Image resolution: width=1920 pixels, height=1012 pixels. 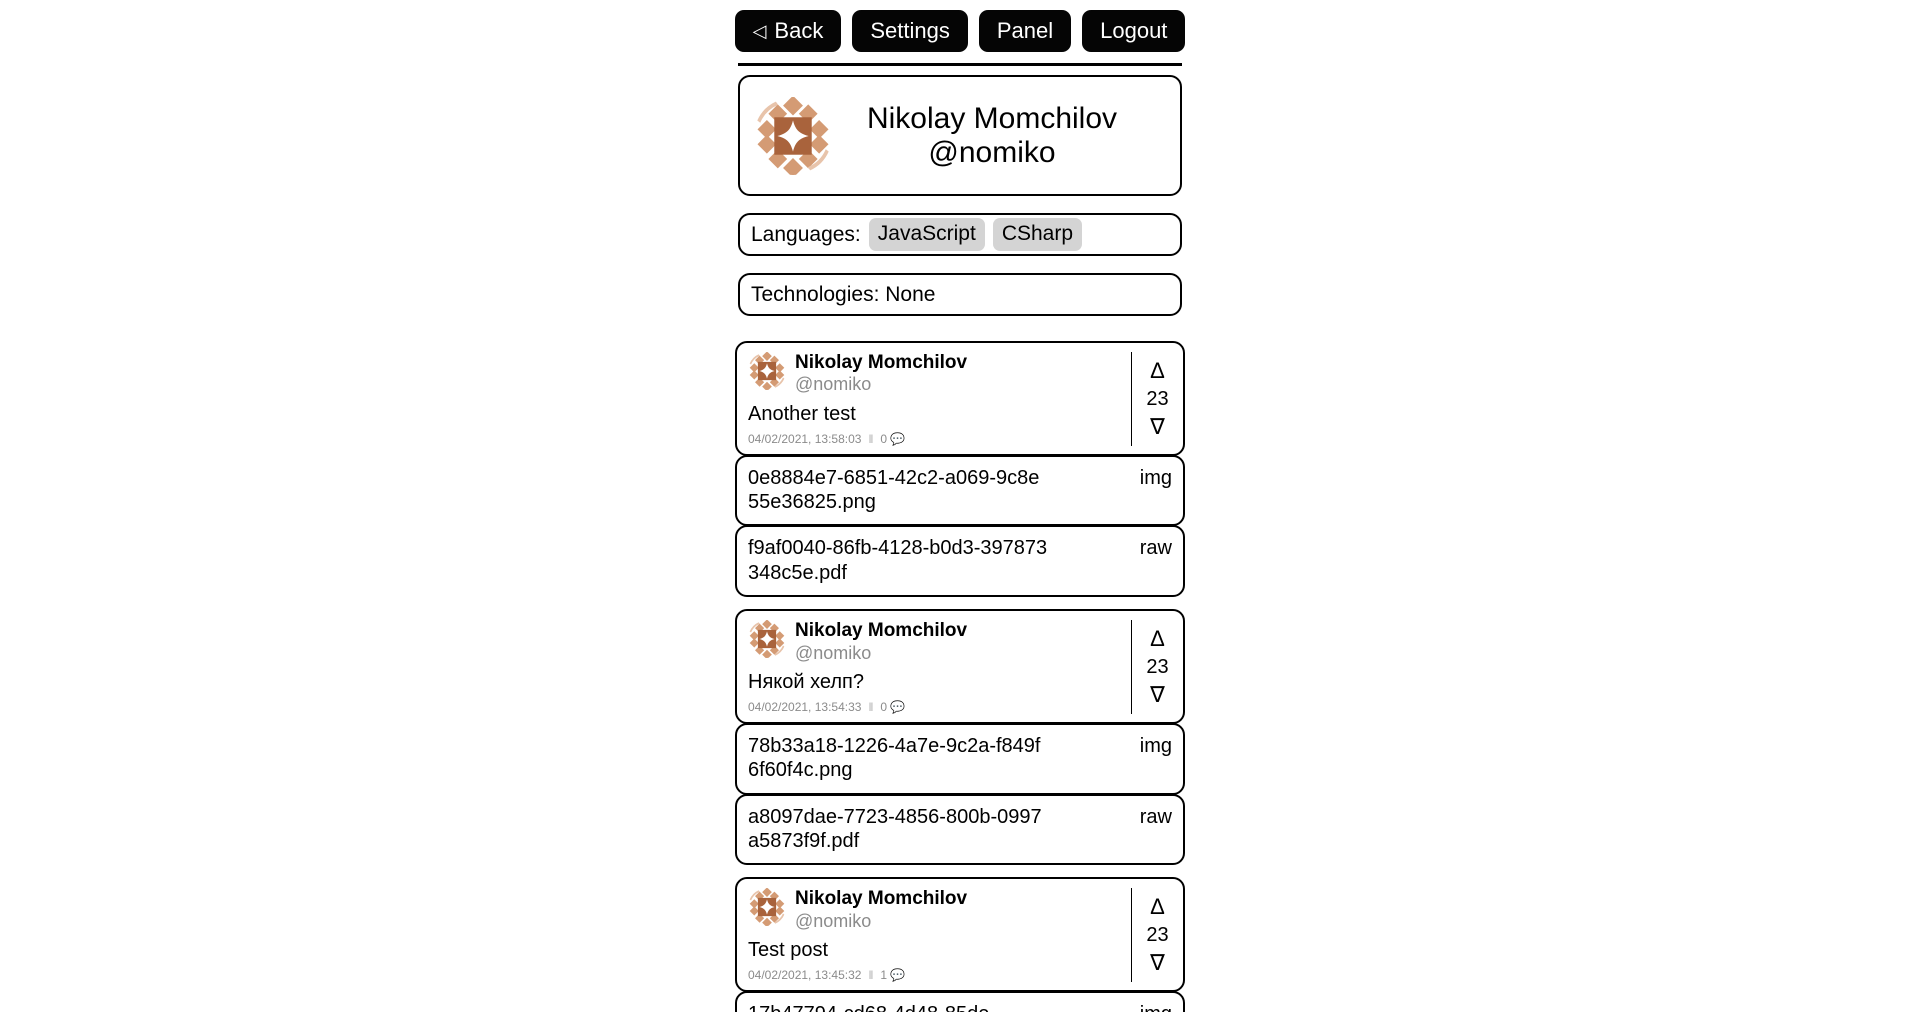 I want to click on logout-button: Logout, so click(x=1134, y=31).